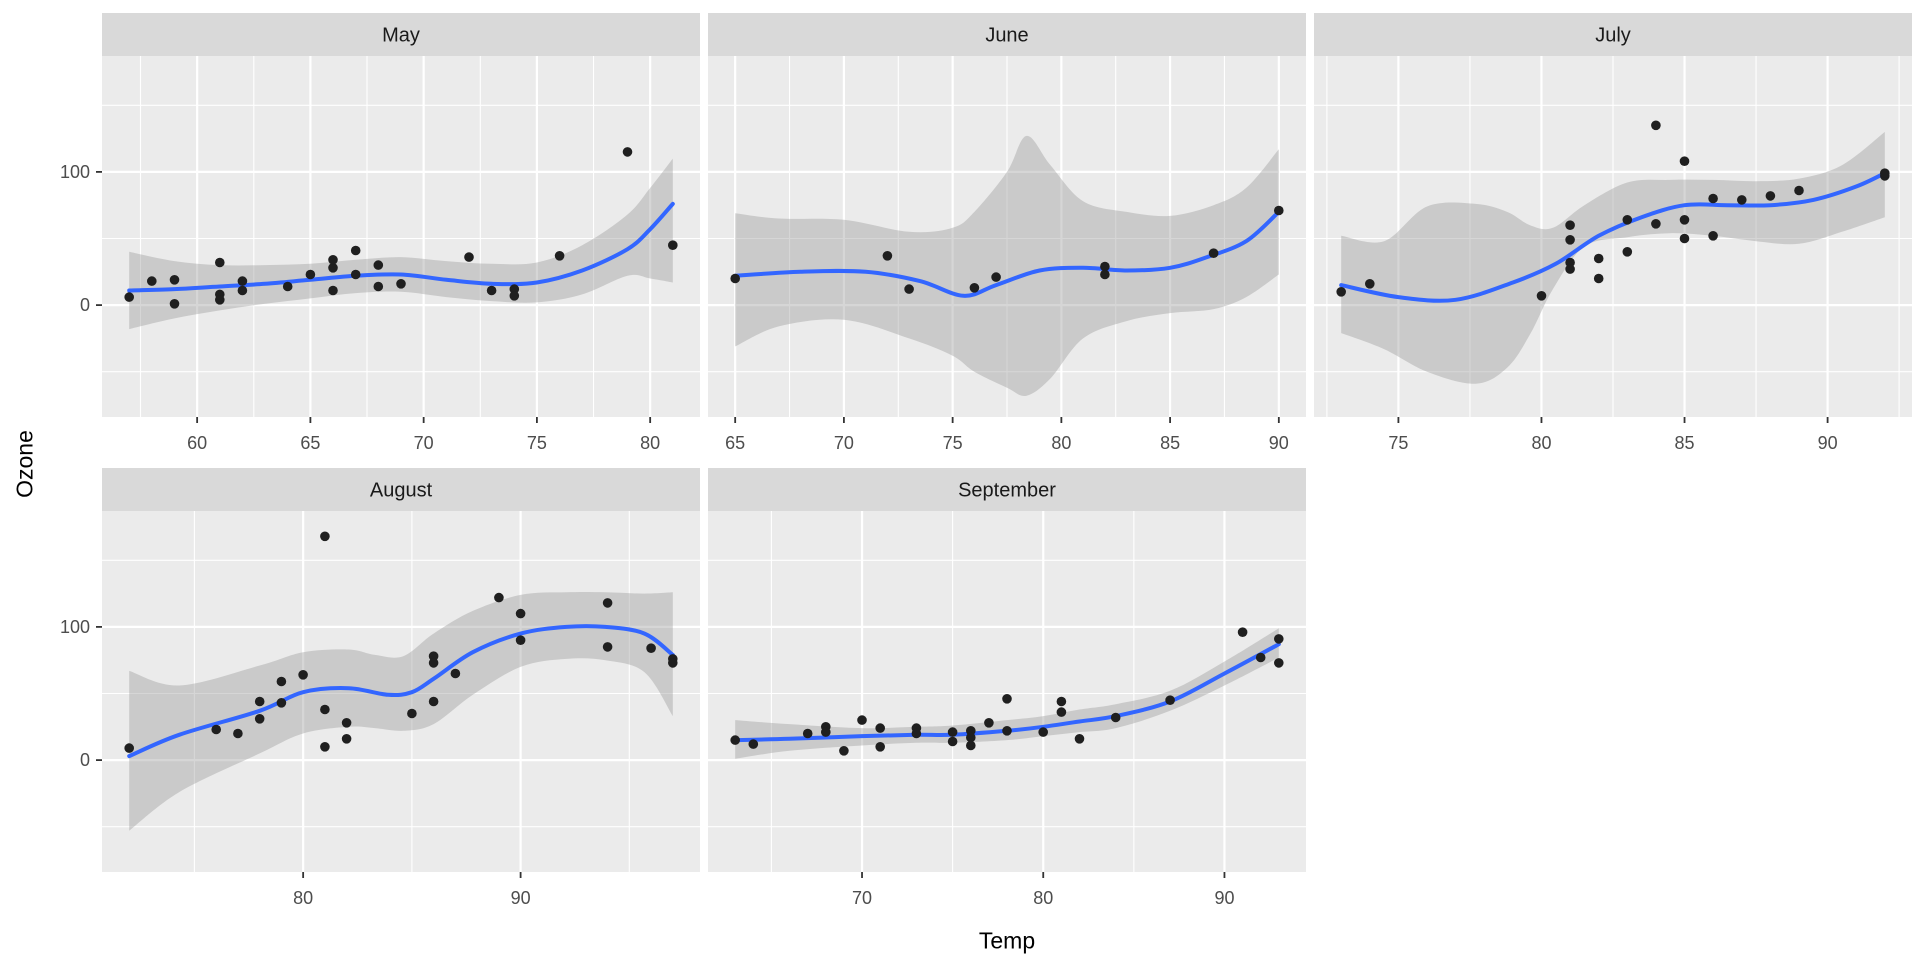 The image size is (1920, 960). Describe the element at coordinates (401, 36) in the screenshot. I see `facet-strip-label: May` at that location.